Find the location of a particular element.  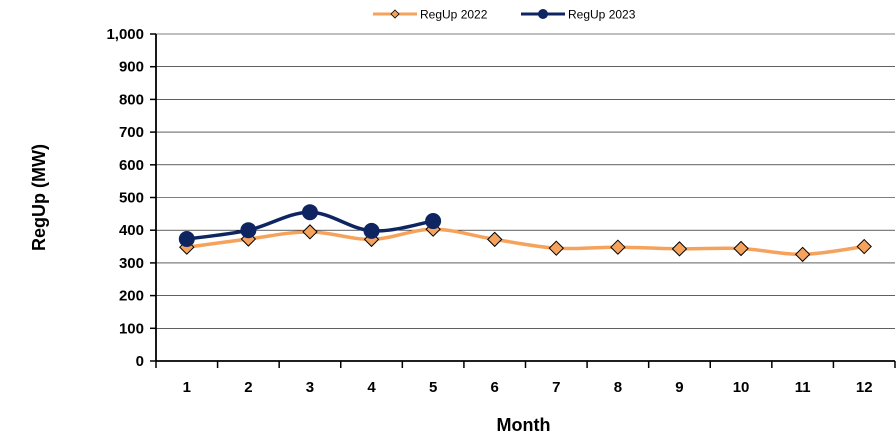

legend-item: RegUp 2022 is located at coordinates (430, 15).